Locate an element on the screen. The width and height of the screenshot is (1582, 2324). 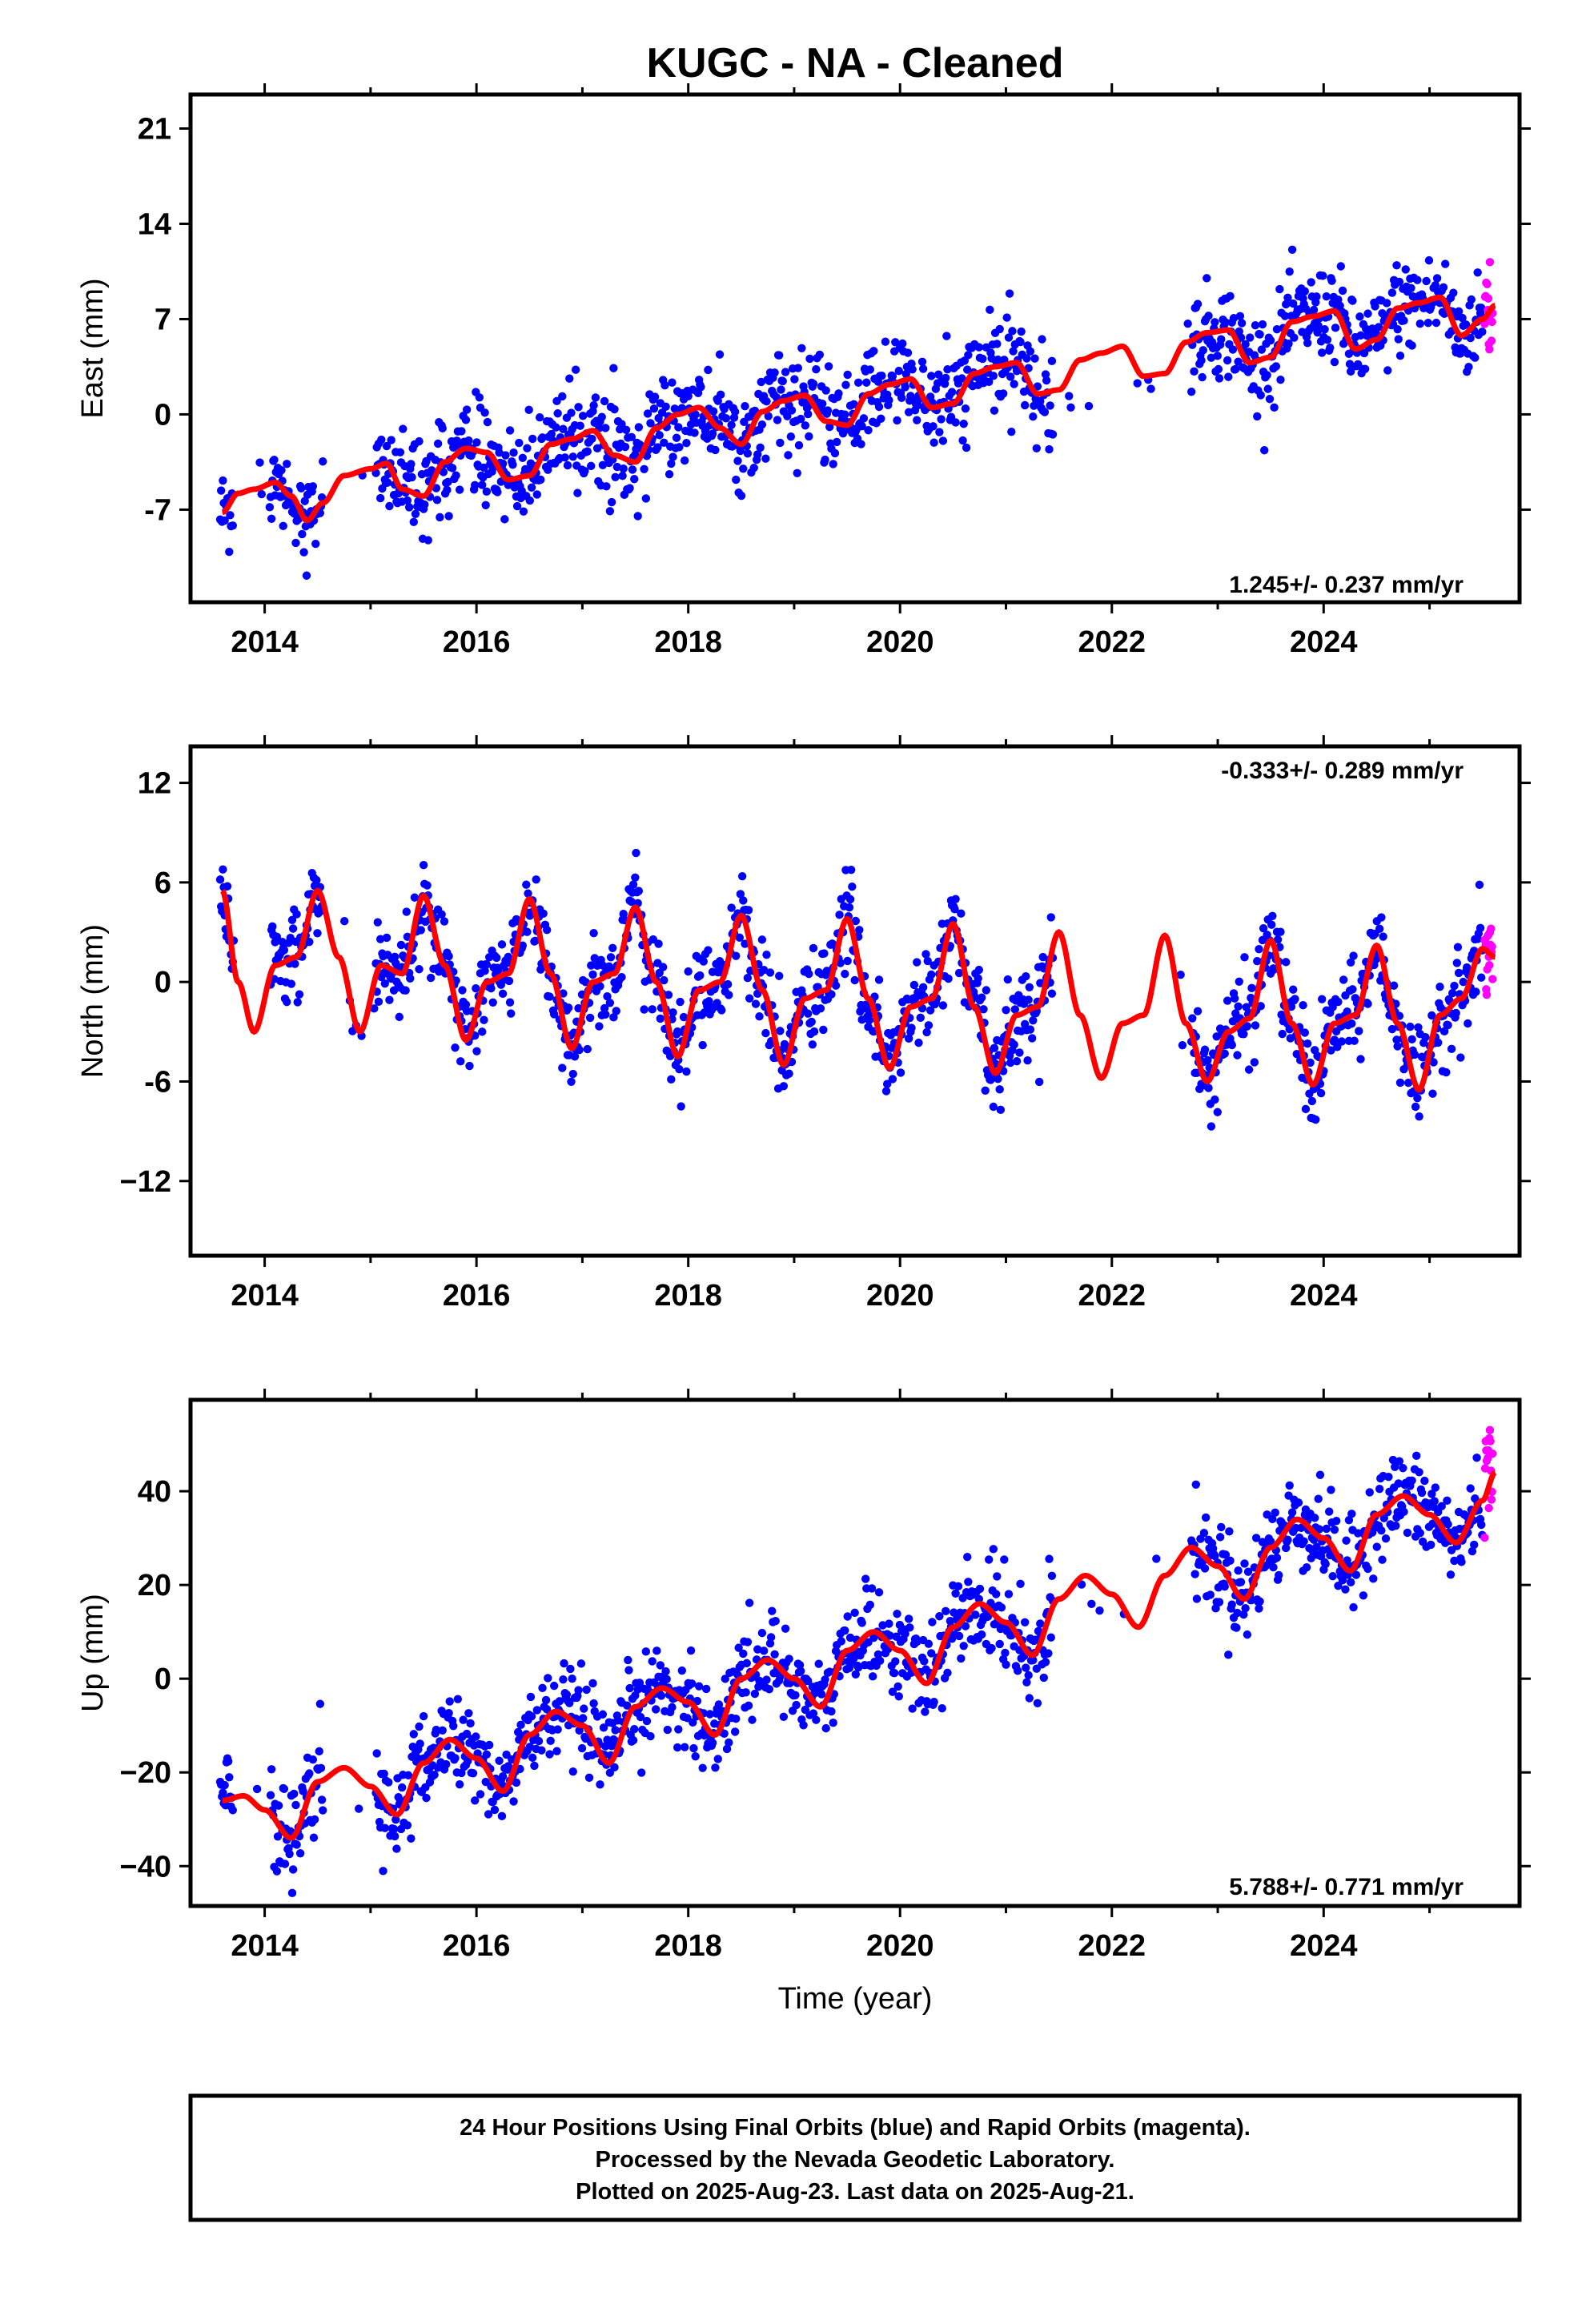
x-tick-label: 2024 is located at coordinates (1324, 642).